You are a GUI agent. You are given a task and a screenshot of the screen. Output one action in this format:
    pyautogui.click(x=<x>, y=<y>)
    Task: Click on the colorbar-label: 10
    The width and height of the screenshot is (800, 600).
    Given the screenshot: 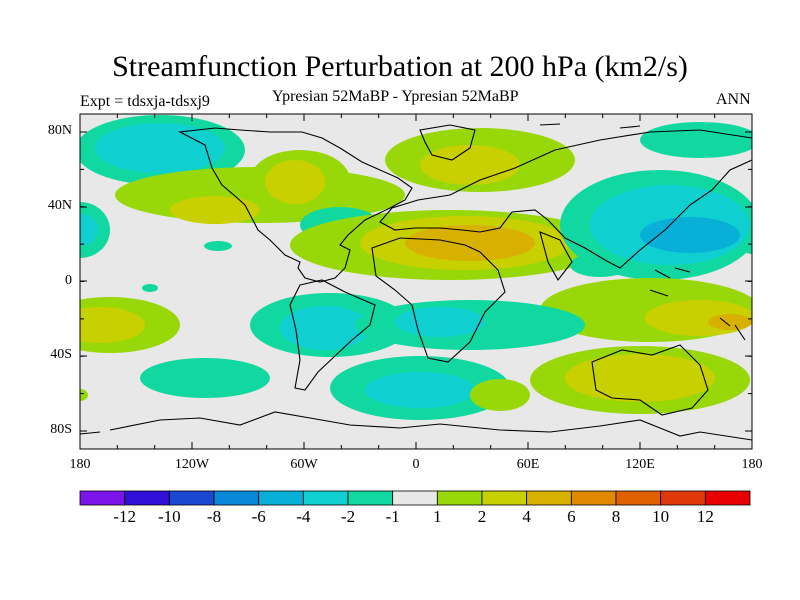 What is the action you would take?
    pyautogui.click(x=661, y=516)
    